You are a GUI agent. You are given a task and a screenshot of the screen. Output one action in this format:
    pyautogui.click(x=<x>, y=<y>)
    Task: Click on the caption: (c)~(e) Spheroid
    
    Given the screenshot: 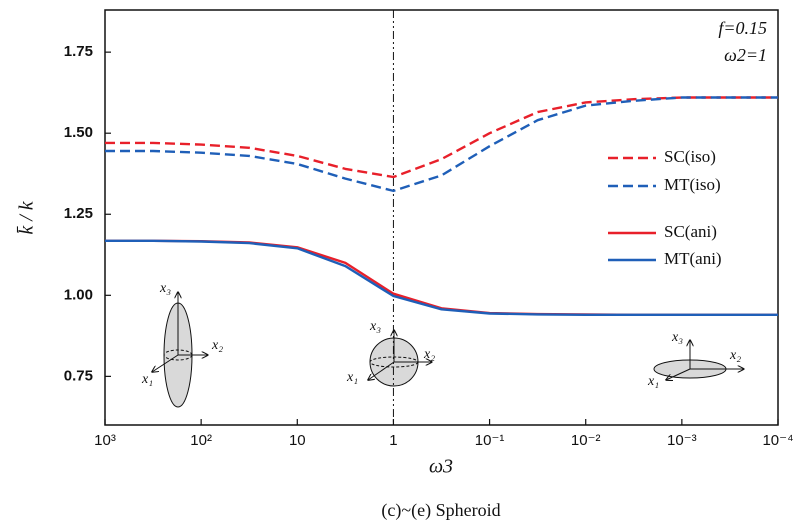 What is the action you would take?
    pyautogui.click(x=440, y=510)
    